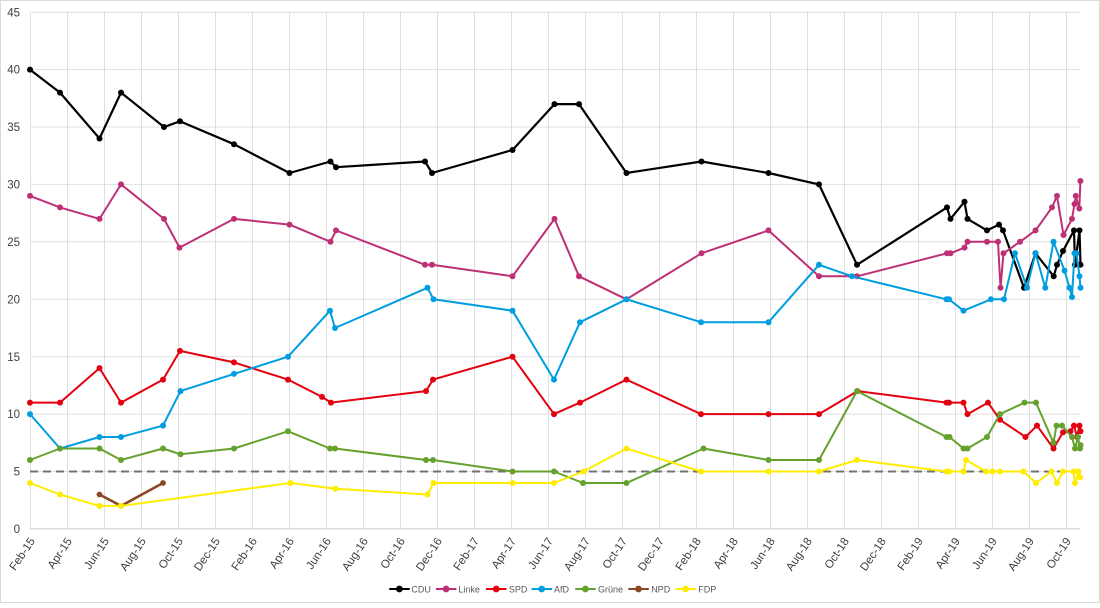 The image size is (1100, 608). What do you see at coordinates (469, 590) in the screenshot?
I see `svg-text: Linke` at bounding box center [469, 590].